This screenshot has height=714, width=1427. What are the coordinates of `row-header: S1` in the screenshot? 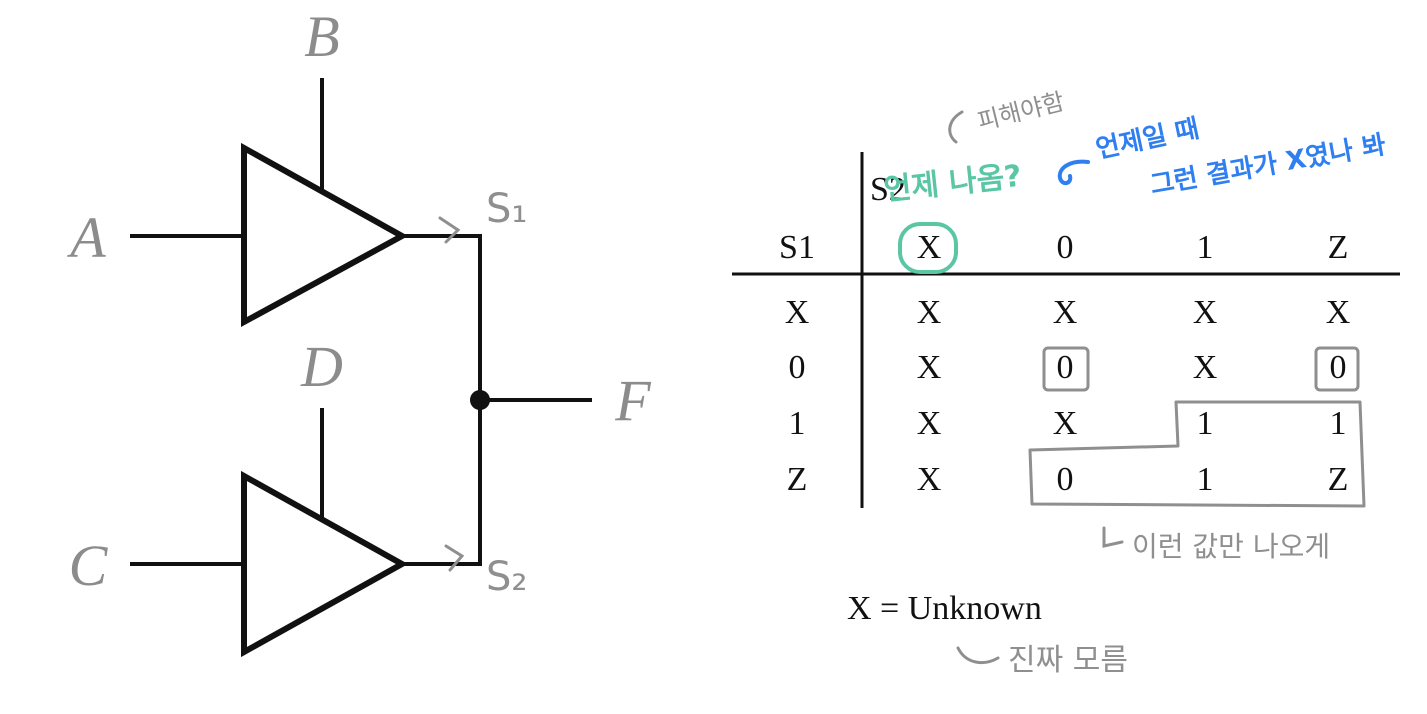 It's located at (797, 247).